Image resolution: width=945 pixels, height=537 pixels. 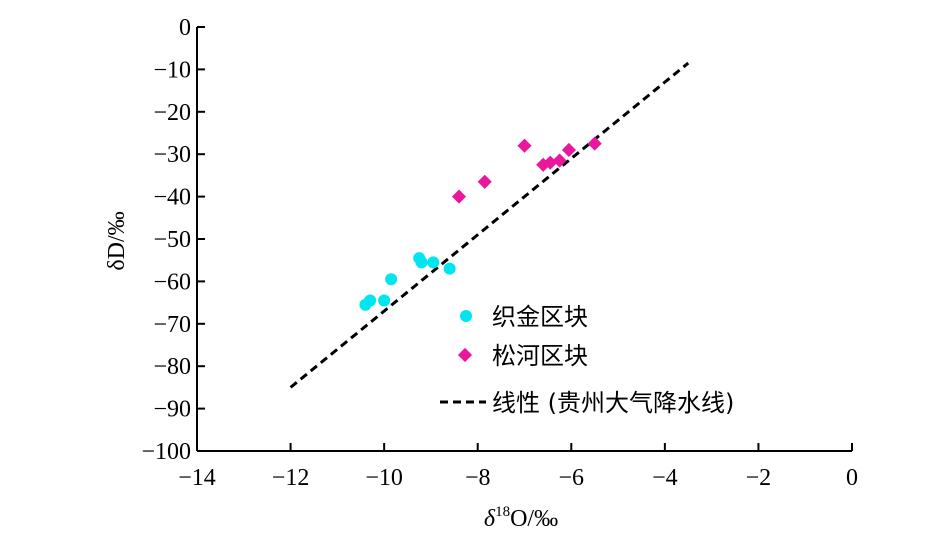 What do you see at coordinates (466, 316) in the screenshot?
I see `legend-marker-zhijin` at bounding box center [466, 316].